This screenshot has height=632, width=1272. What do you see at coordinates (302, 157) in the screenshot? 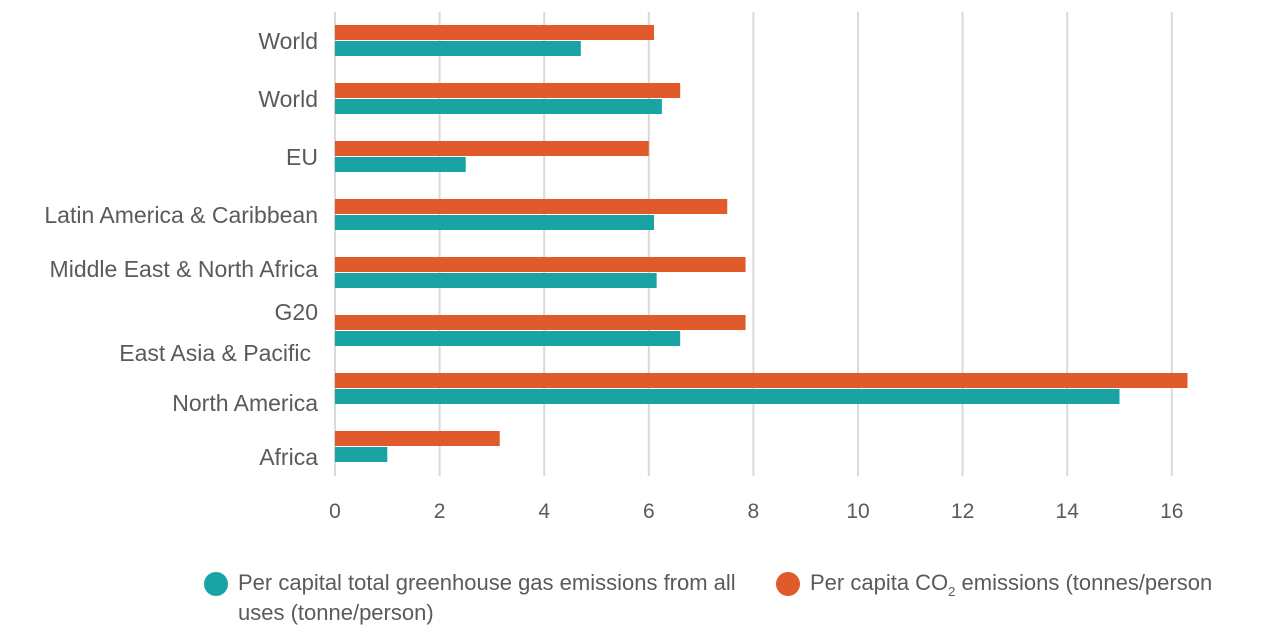
I see `category-label: EU` at bounding box center [302, 157].